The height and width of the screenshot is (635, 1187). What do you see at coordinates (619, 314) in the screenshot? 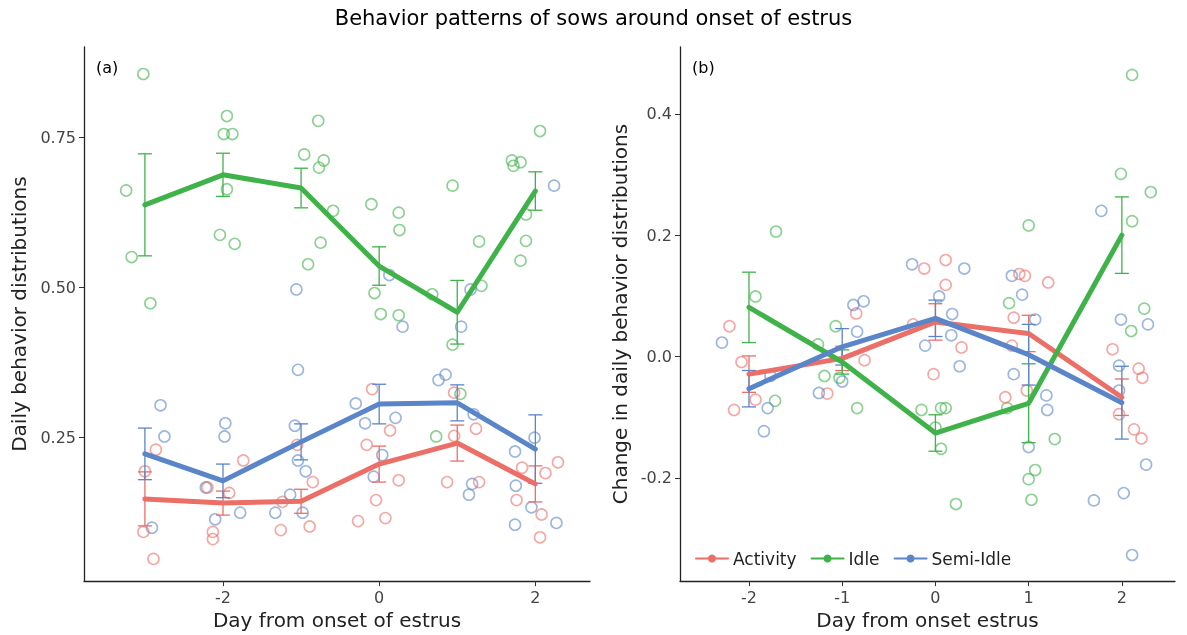
I see `y-axis-title: Change in daily behavior distributions` at bounding box center [619, 314].